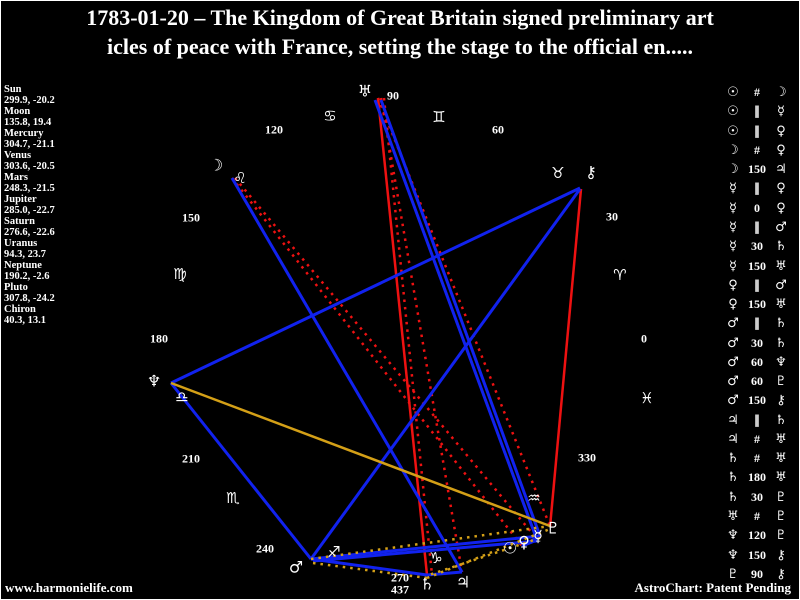 This screenshot has width=800, height=600. Describe the element at coordinates (274, 129) in the screenshot. I see `degree-label-120: 120` at that location.